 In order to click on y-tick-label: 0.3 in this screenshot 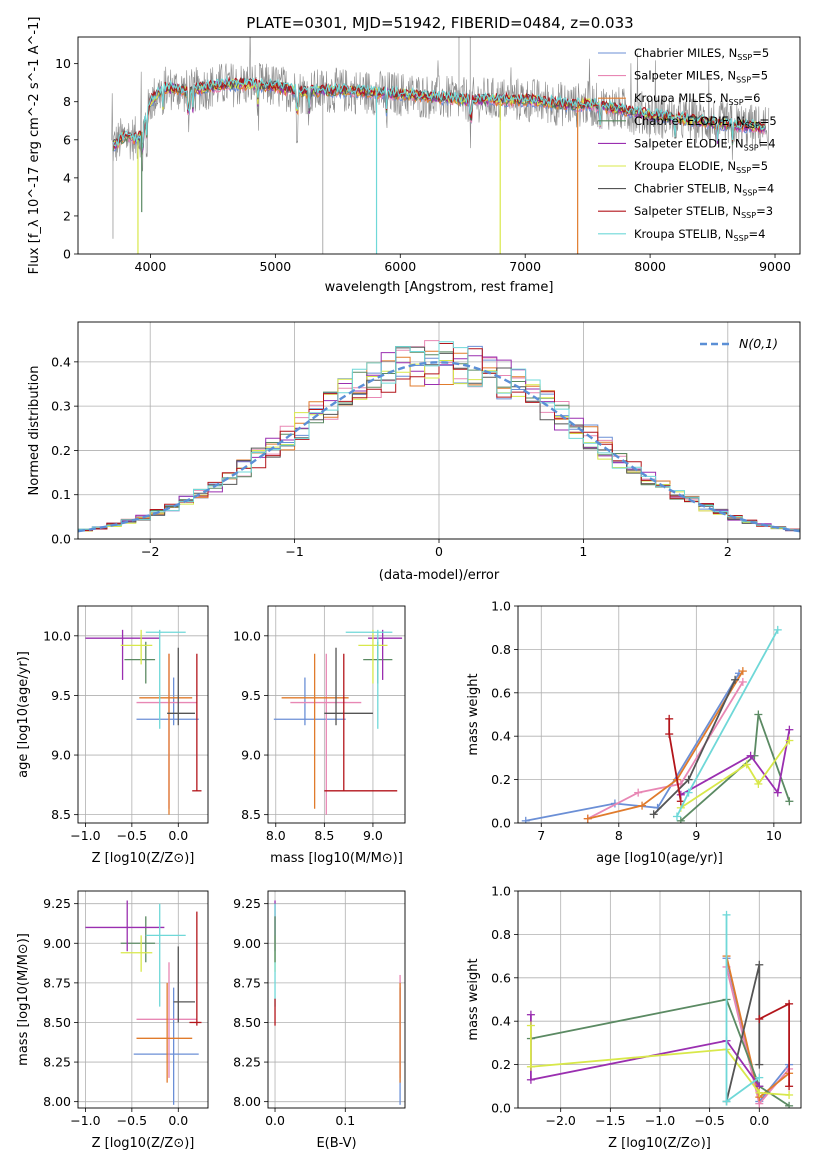, I will do `click(61, 406)`.